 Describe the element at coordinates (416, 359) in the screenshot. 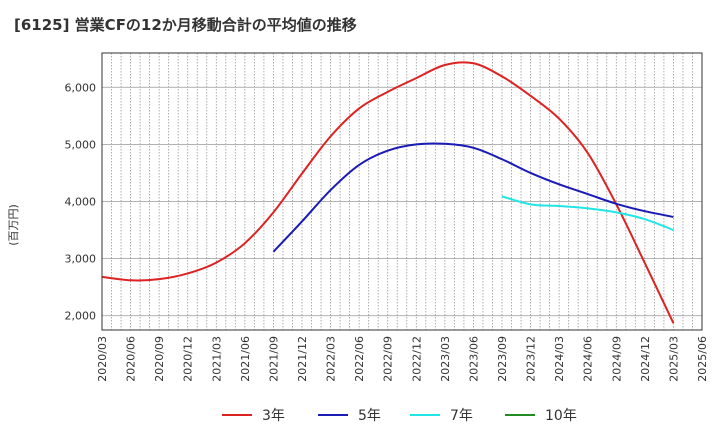

I see `x-tick-label: 2022/12` at that location.